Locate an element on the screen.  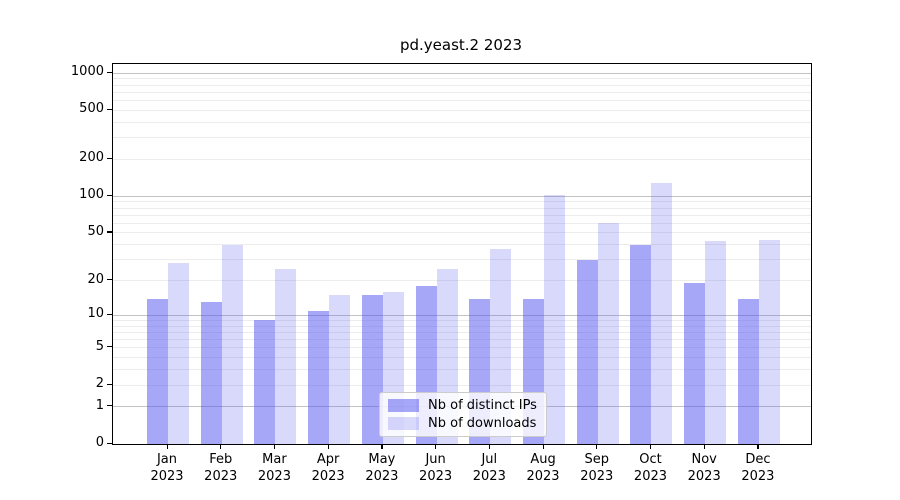
y-tick-label-0: 0 is located at coordinates (99, 442).